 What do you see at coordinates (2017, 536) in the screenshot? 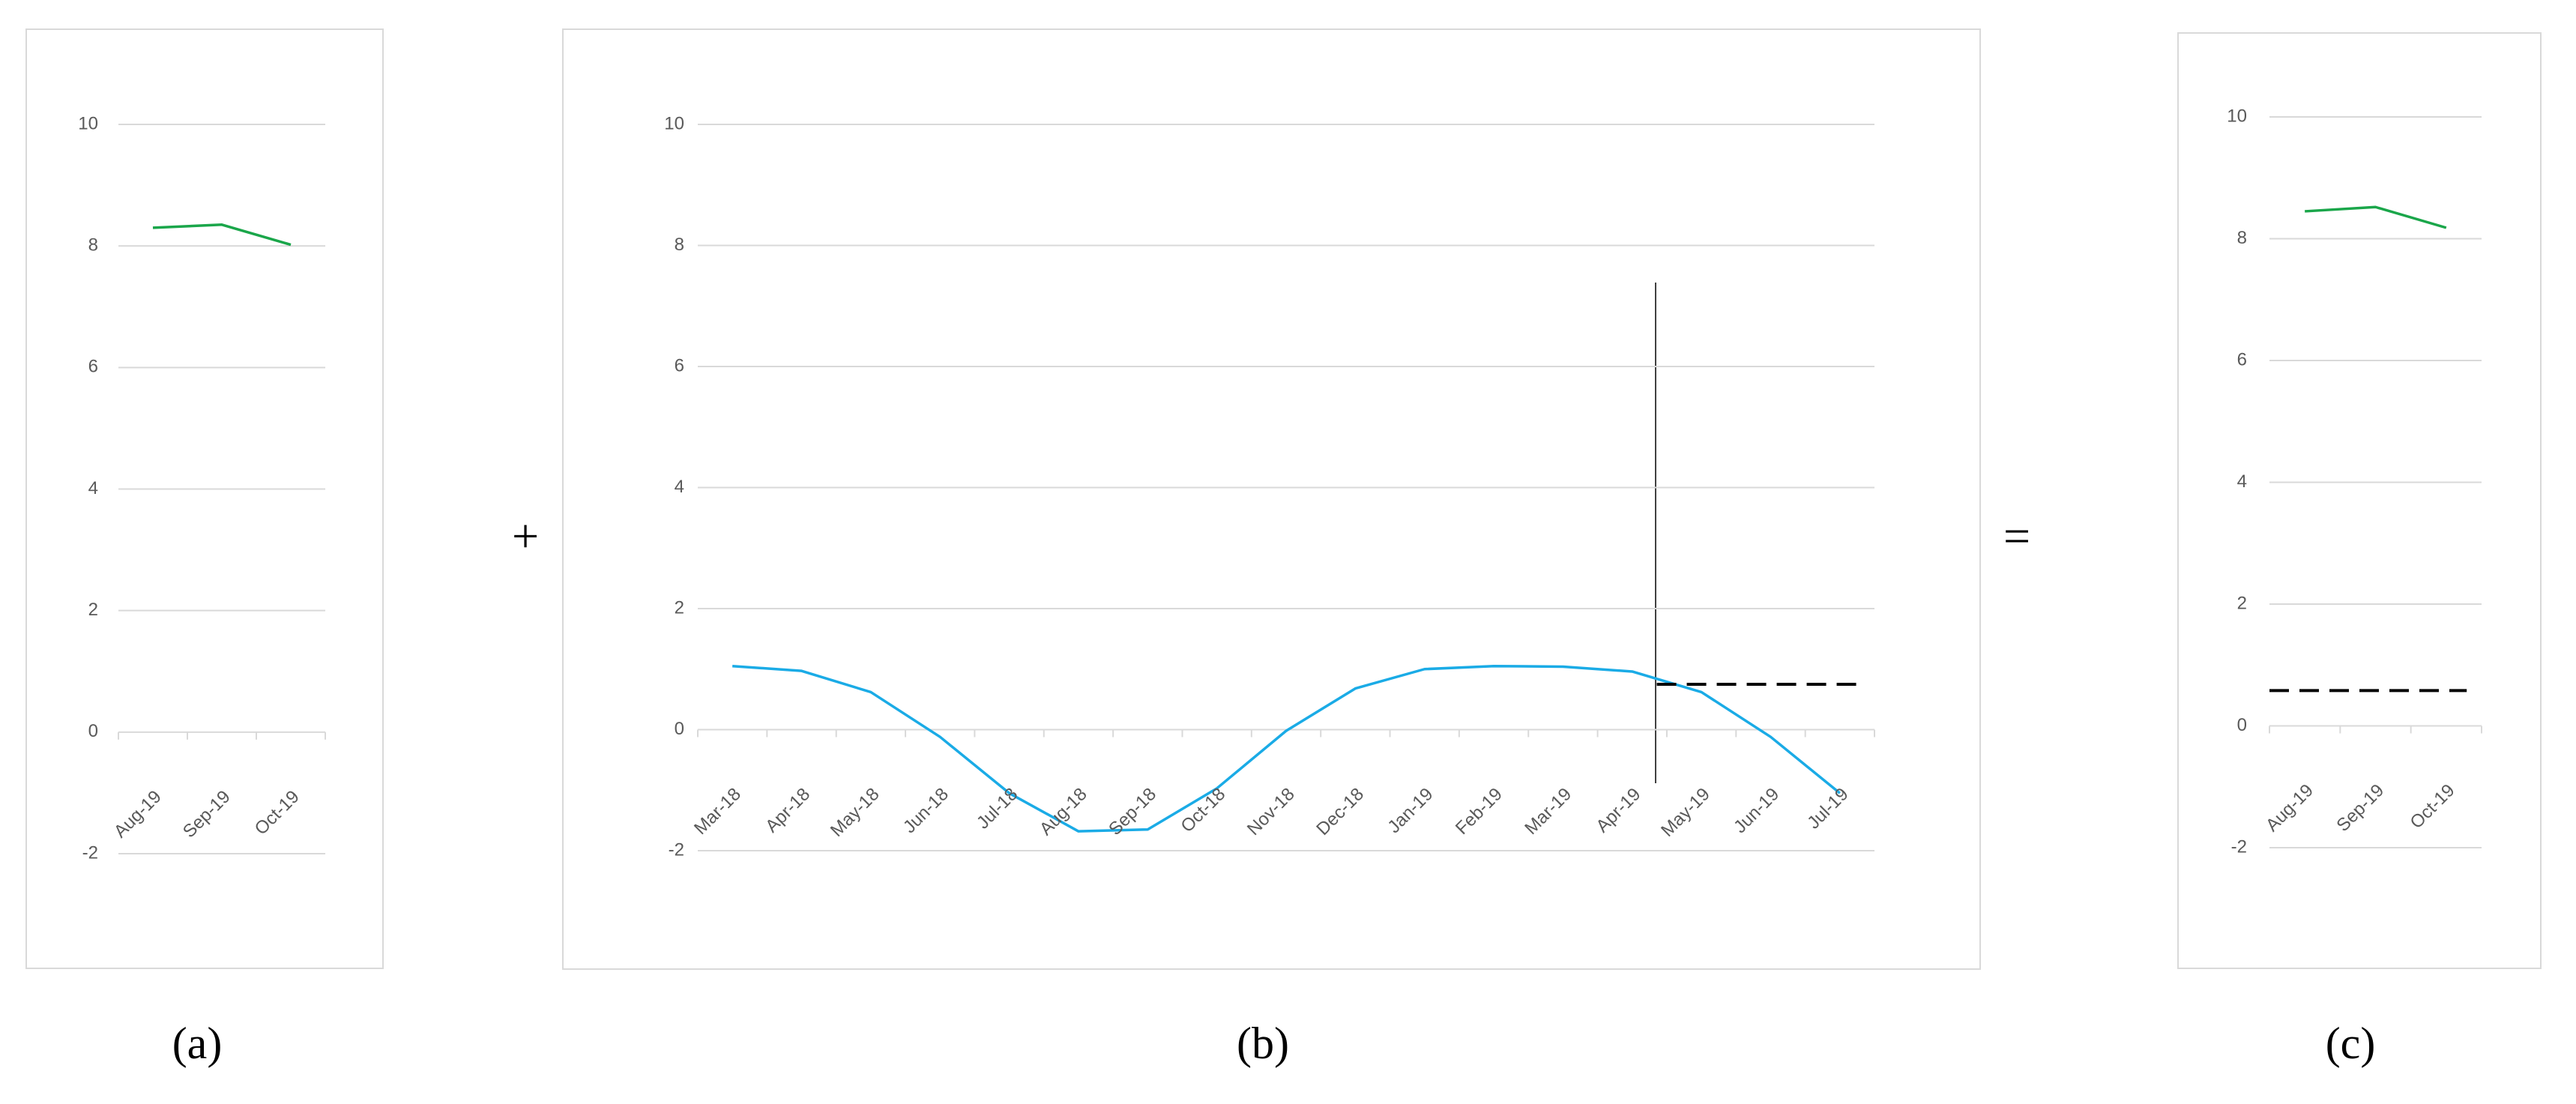
I see `equals-sign: =` at bounding box center [2017, 536].